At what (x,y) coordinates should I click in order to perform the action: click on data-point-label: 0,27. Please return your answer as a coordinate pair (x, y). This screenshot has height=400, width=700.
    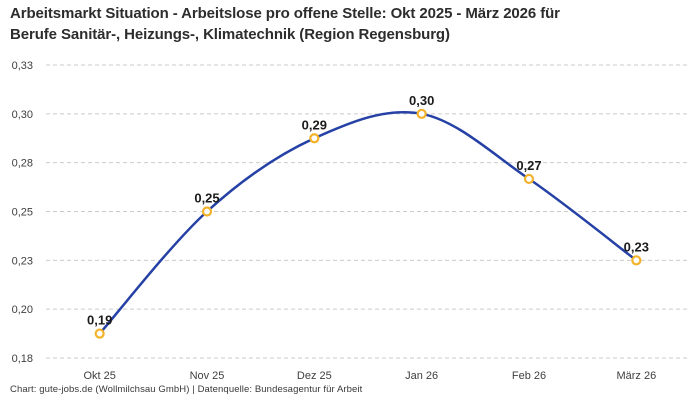
    Looking at the image, I should click on (528, 165).